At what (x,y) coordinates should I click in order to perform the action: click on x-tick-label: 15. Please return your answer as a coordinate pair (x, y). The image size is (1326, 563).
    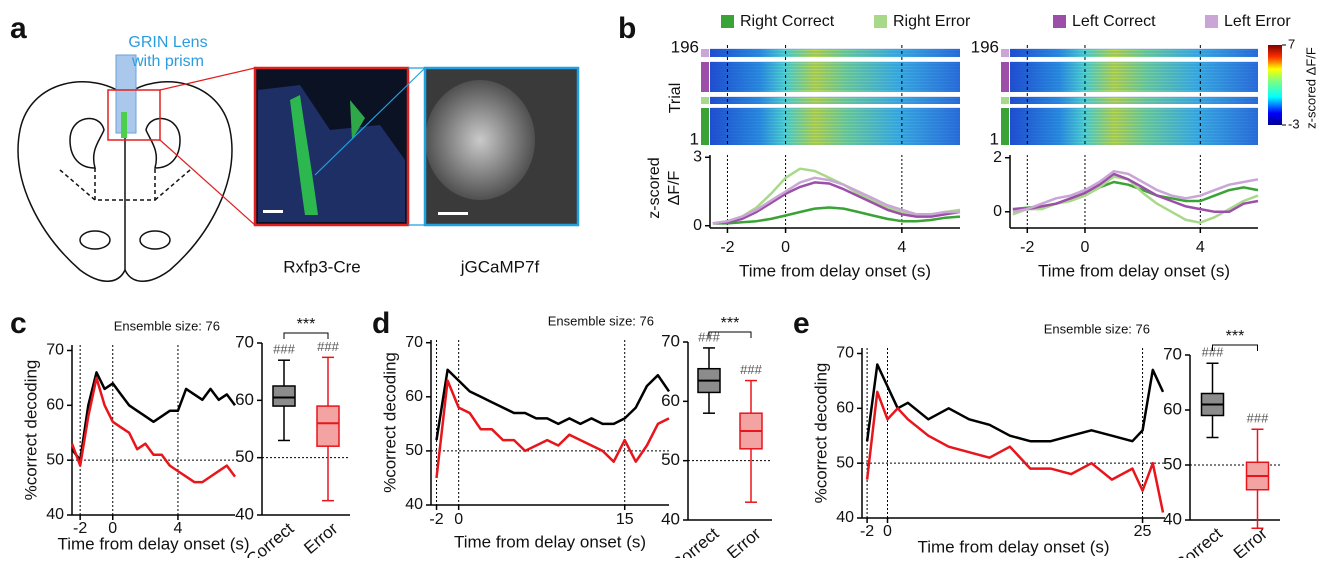
    Looking at the image, I should click on (625, 519).